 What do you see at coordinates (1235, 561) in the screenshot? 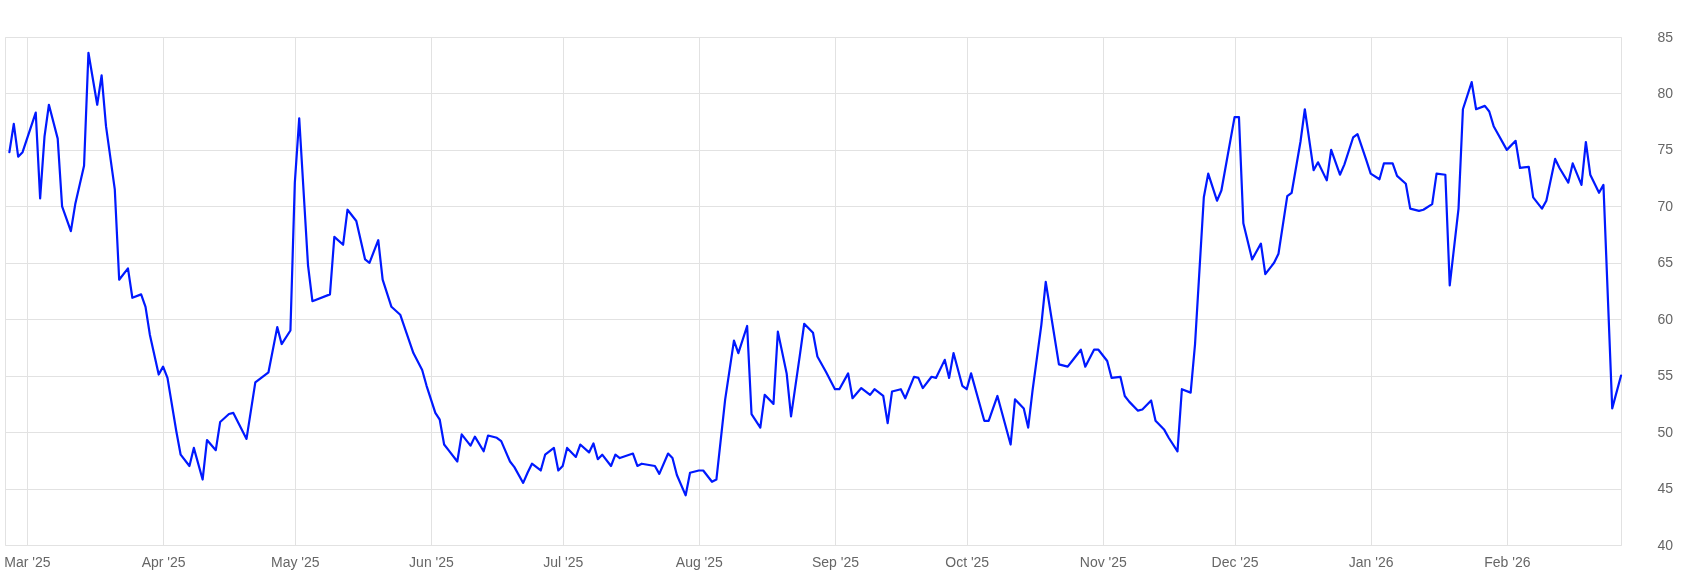
I see `x-tick-label: Dec '25` at bounding box center [1235, 561].